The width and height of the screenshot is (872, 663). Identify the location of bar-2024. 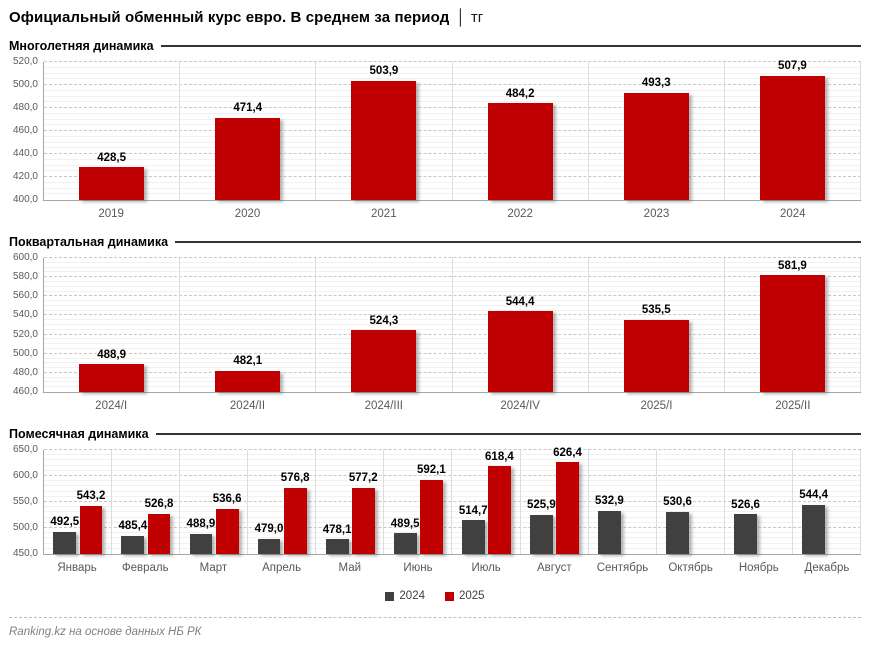
(541, 534).